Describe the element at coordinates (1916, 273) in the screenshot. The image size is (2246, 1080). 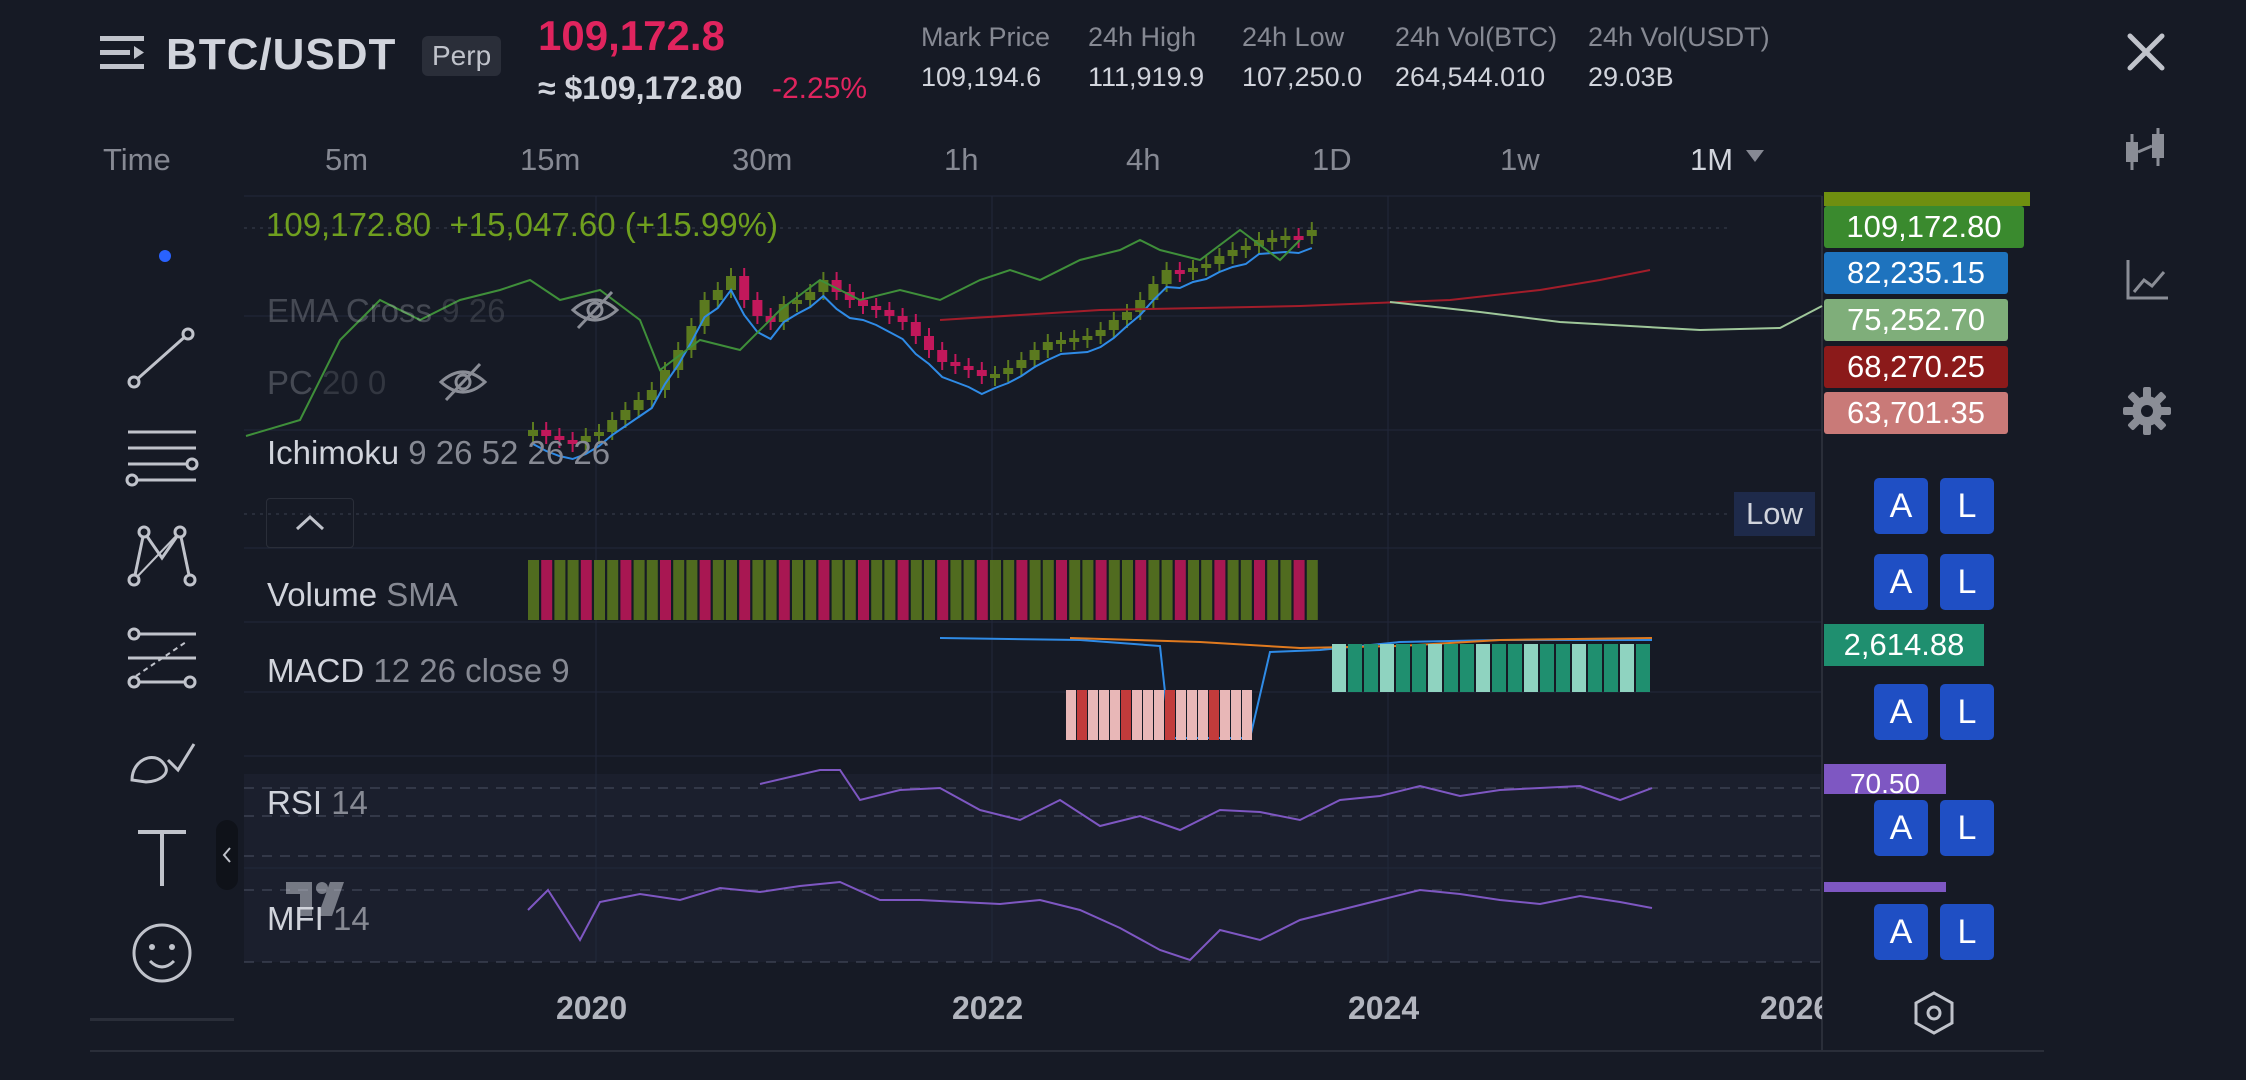
I see `price-tag-ema-fast: 82,235.15` at that location.